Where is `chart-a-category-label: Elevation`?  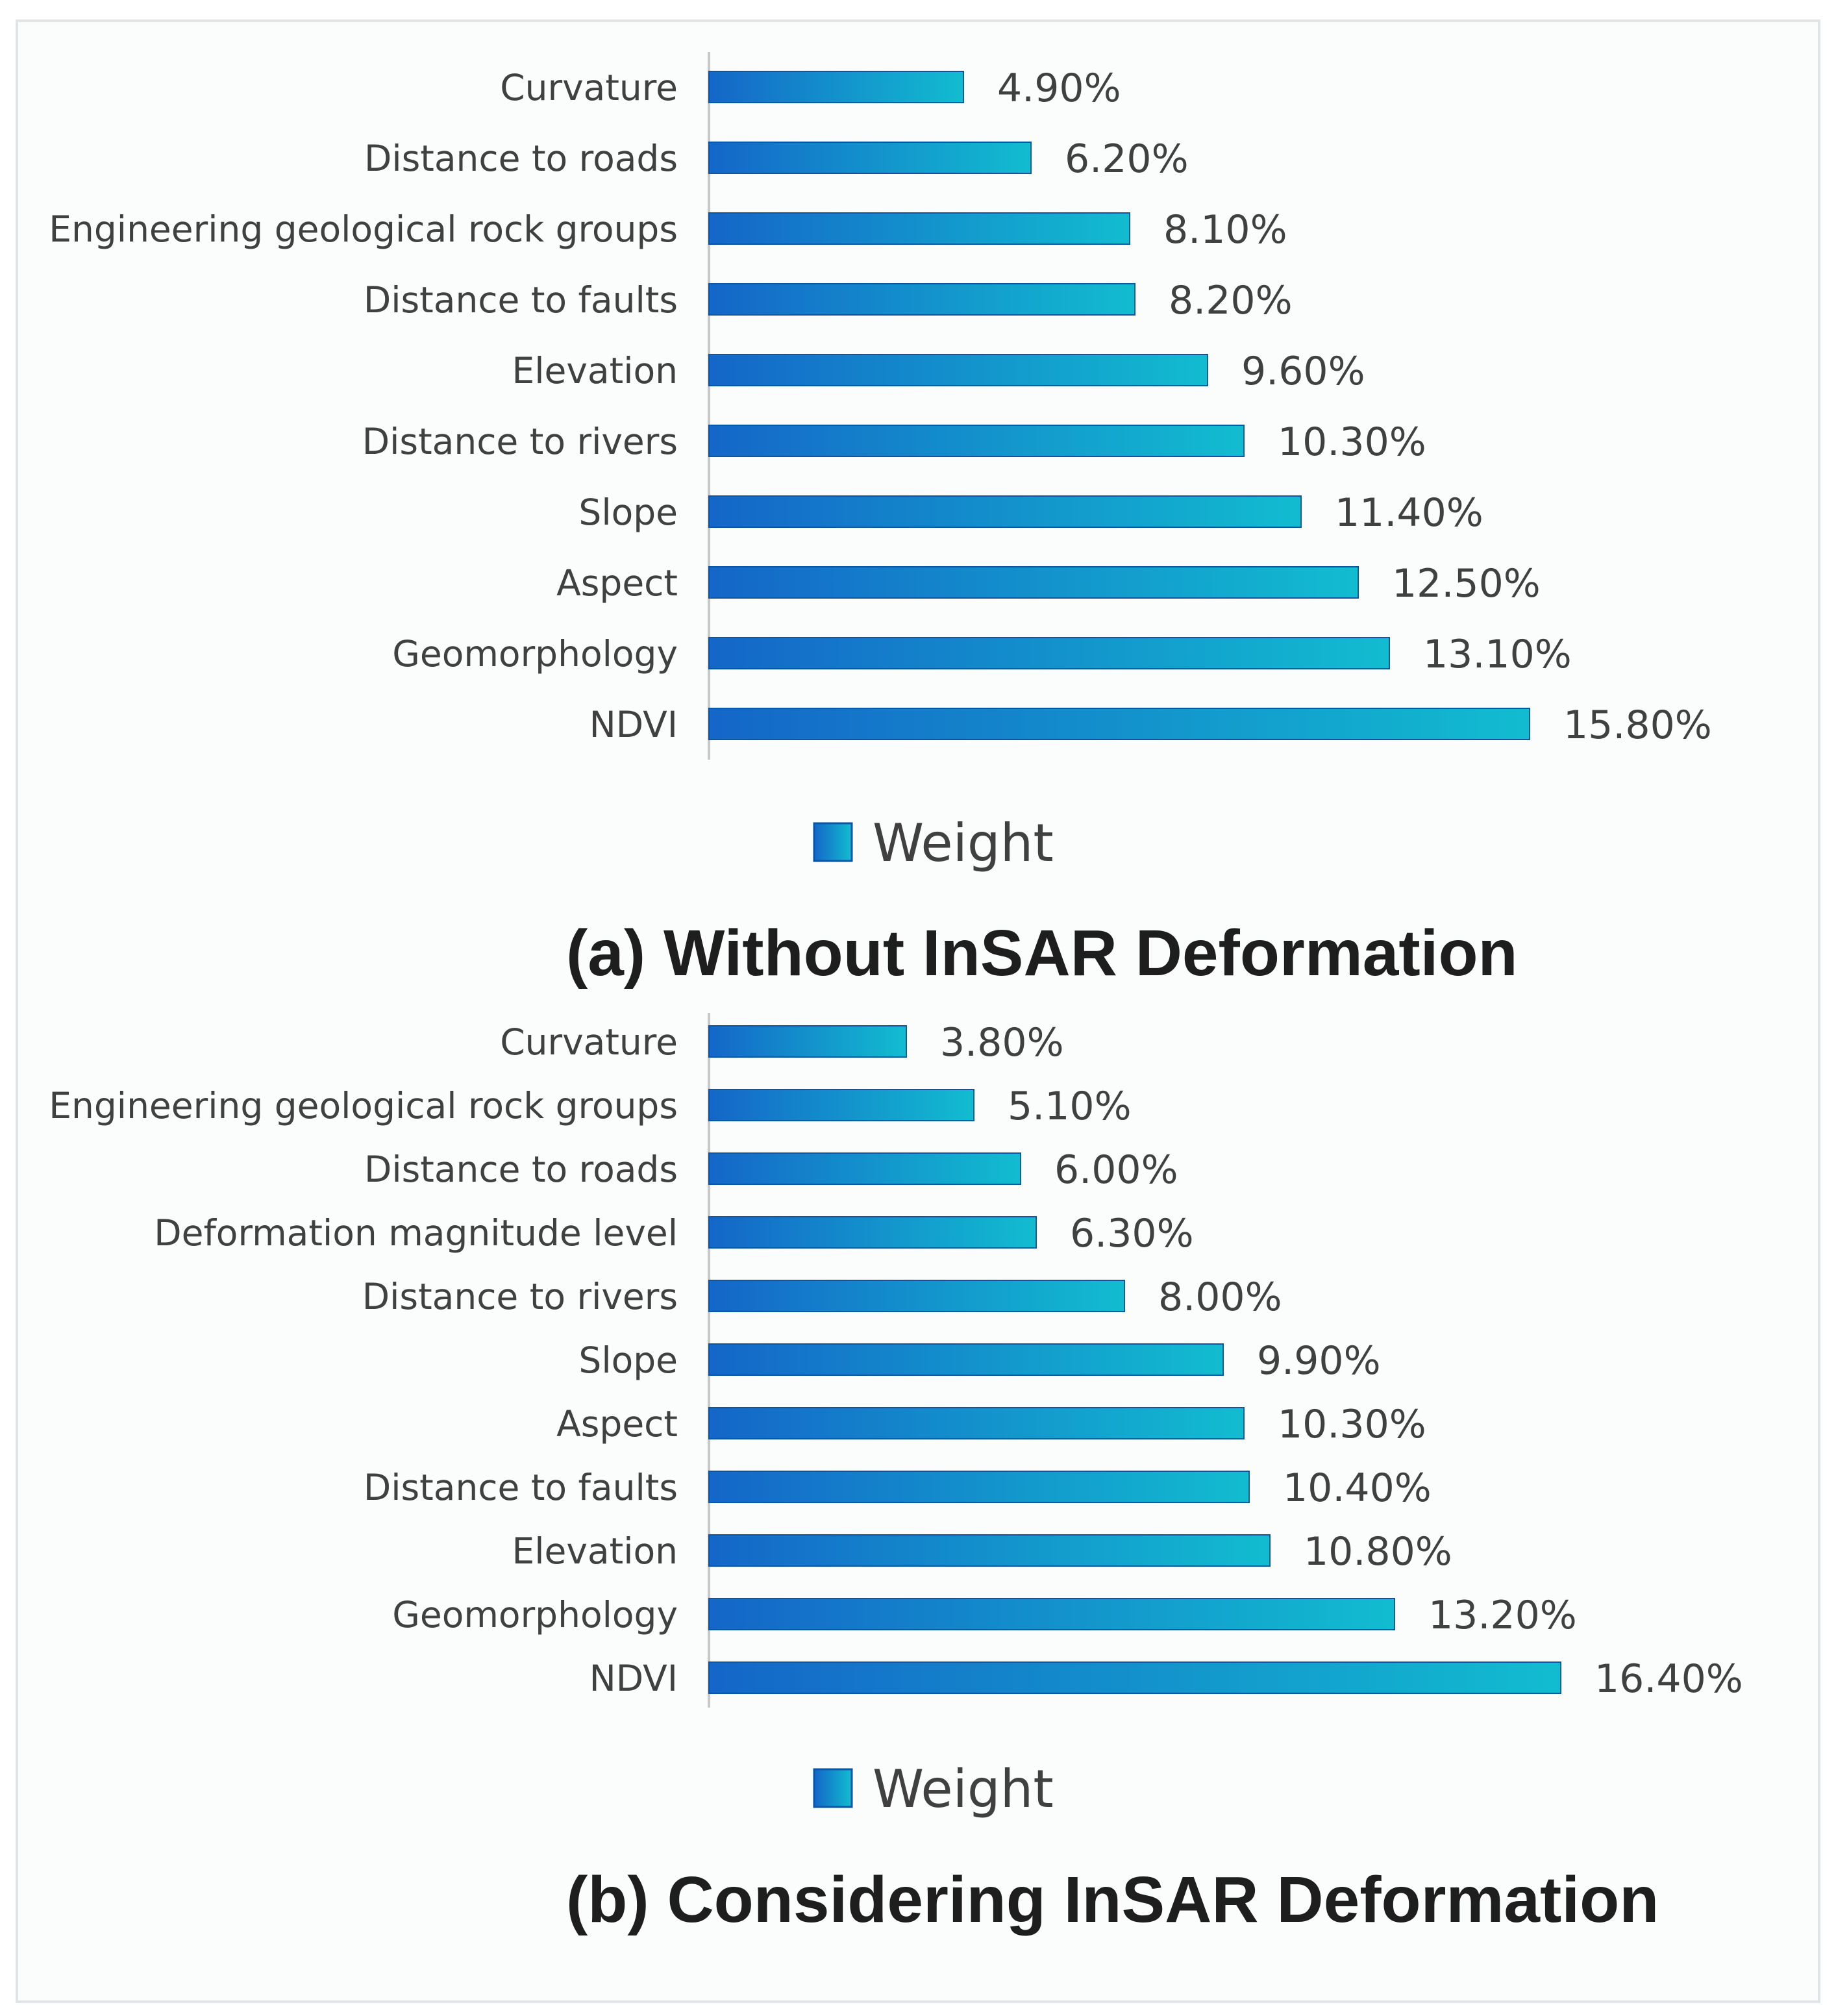
chart-a-category-label: Elevation is located at coordinates (595, 371).